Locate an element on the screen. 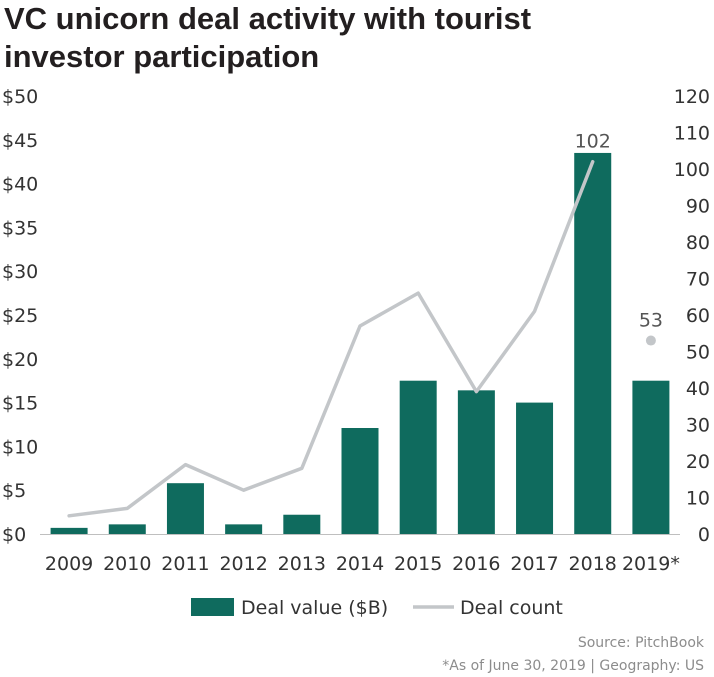  legend-swatch-deal-value is located at coordinates (212, 607).